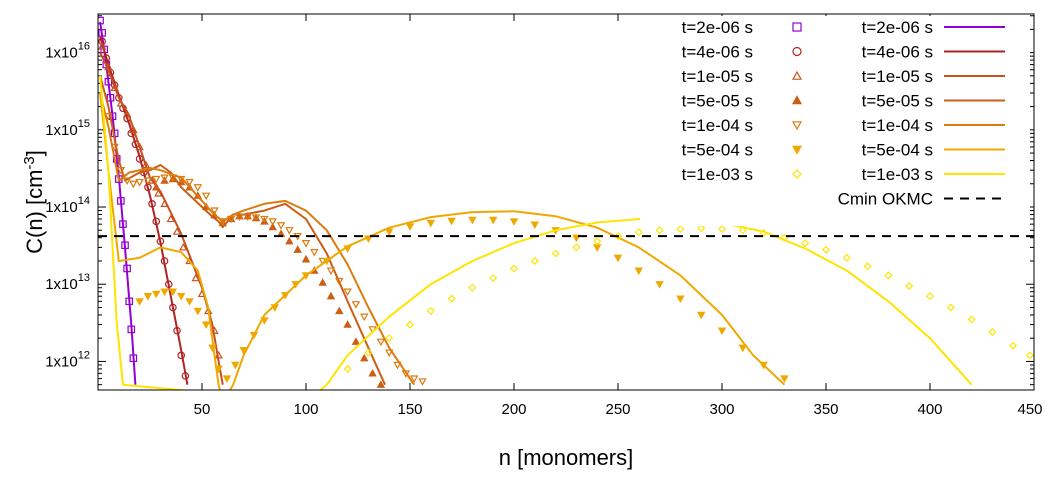  Describe the element at coordinates (897, 125) in the screenshot. I see `legend-label-line: t=1e-04 s` at that location.